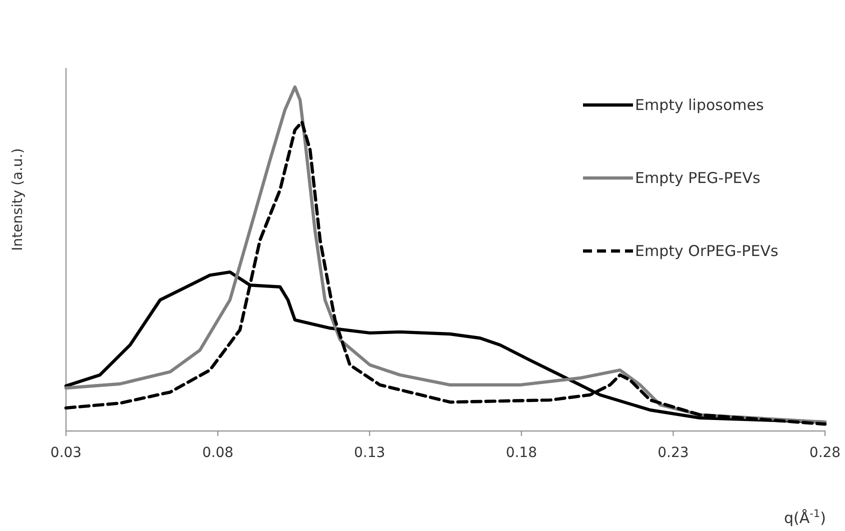 The image size is (845, 531). Describe the element at coordinates (697, 178) in the screenshot. I see `legend-label: Empty PEG-PEVs` at that location.